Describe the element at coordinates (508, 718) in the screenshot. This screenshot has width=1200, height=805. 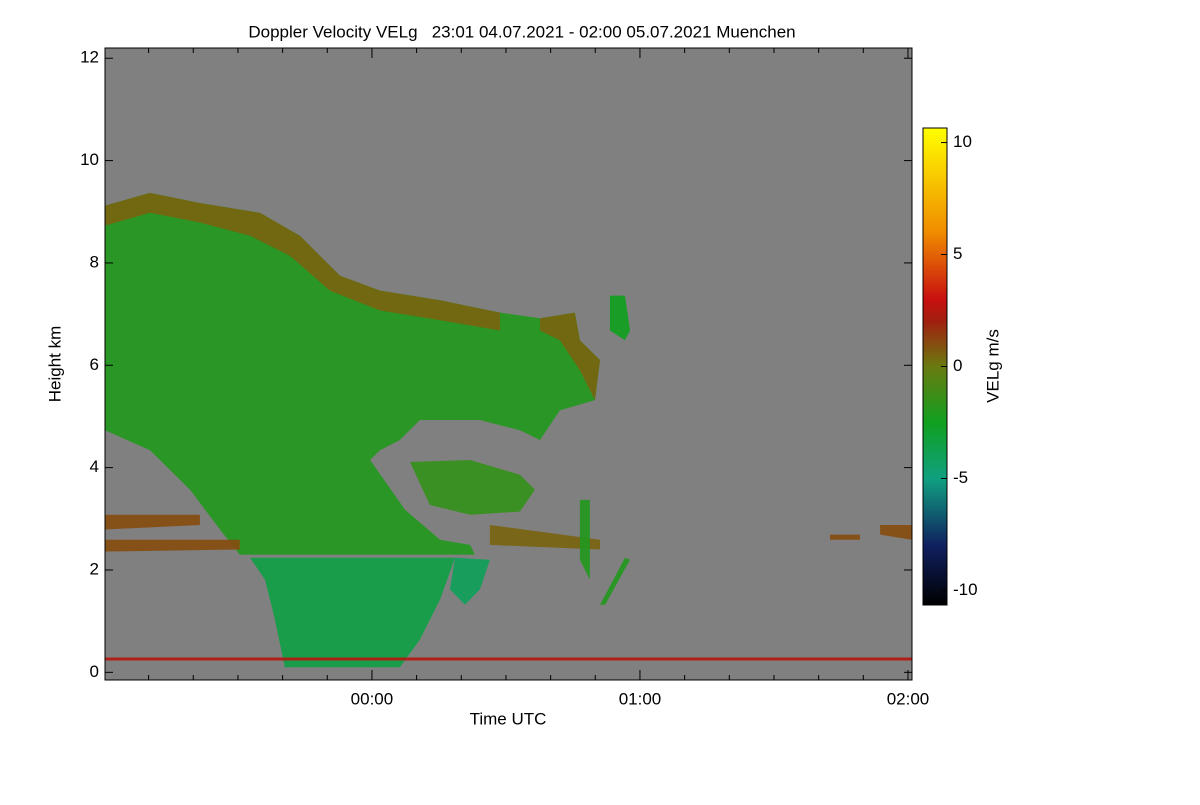
I see `x-axis-label: Time UTC` at that location.